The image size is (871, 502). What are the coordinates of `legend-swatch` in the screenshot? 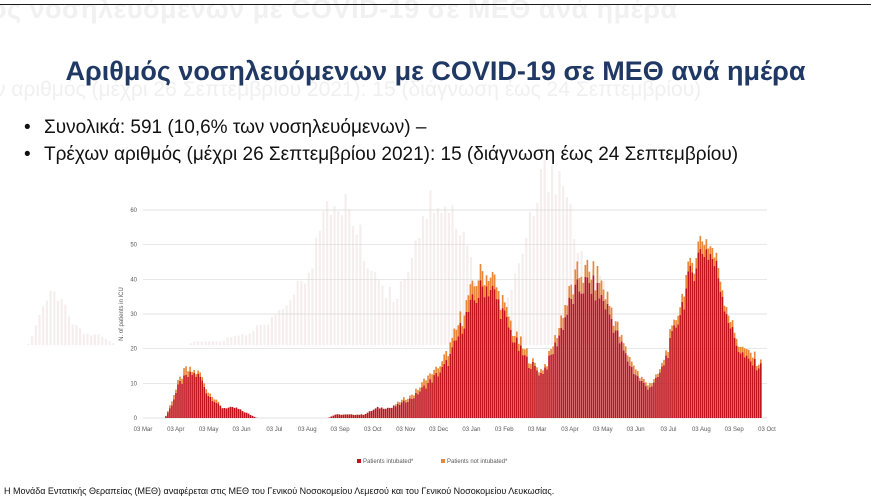 It's located at (443, 461).